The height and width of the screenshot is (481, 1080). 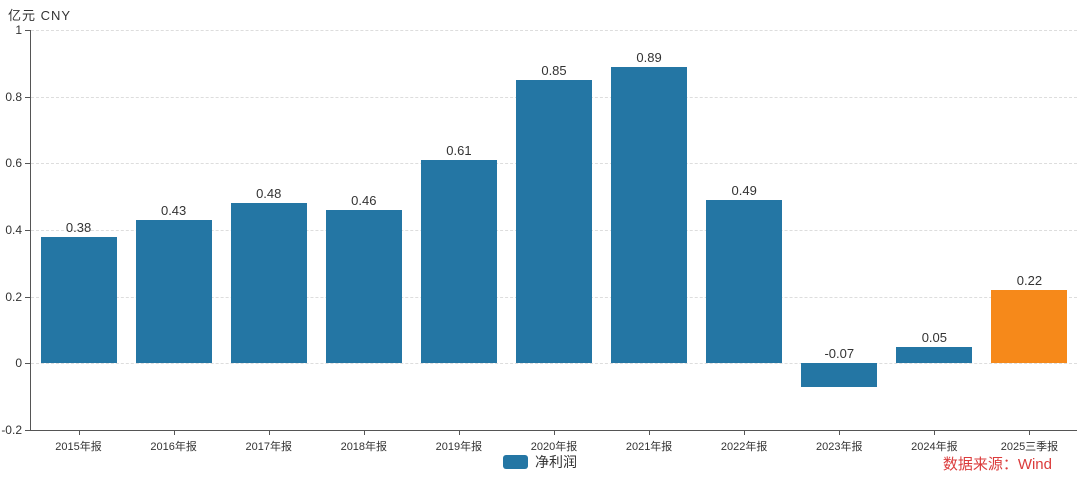 I want to click on y-axis-unit-label: 亿元 CNY, so click(x=40, y=15).